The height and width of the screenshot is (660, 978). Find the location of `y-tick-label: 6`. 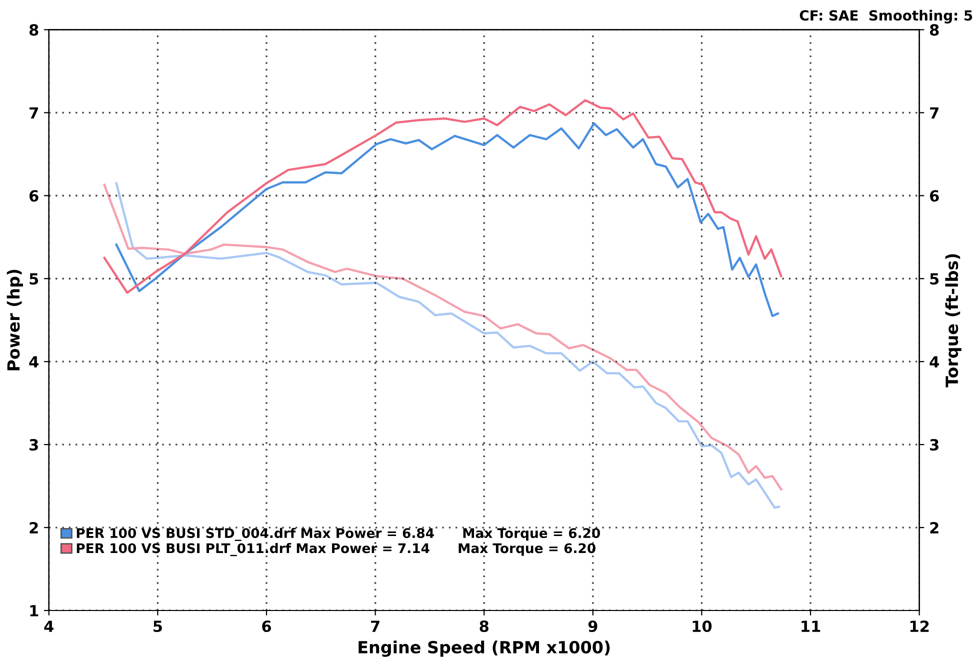

y-tick-label: 6 is located at coordinates (33, 196).